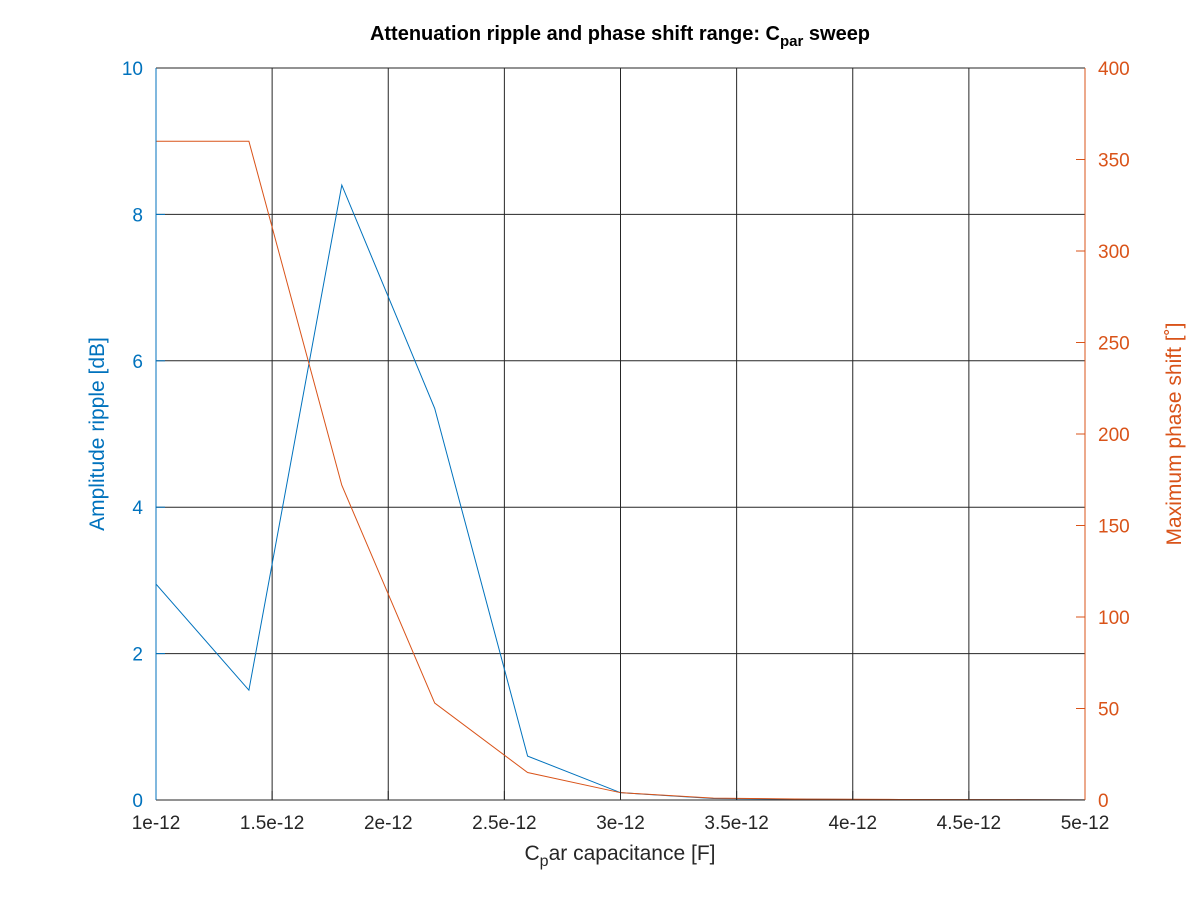  What do you see at coordinates (137, 362) in the screenshot?
I see `y-left-tick-label: 6` at bounding box center [137, 362].